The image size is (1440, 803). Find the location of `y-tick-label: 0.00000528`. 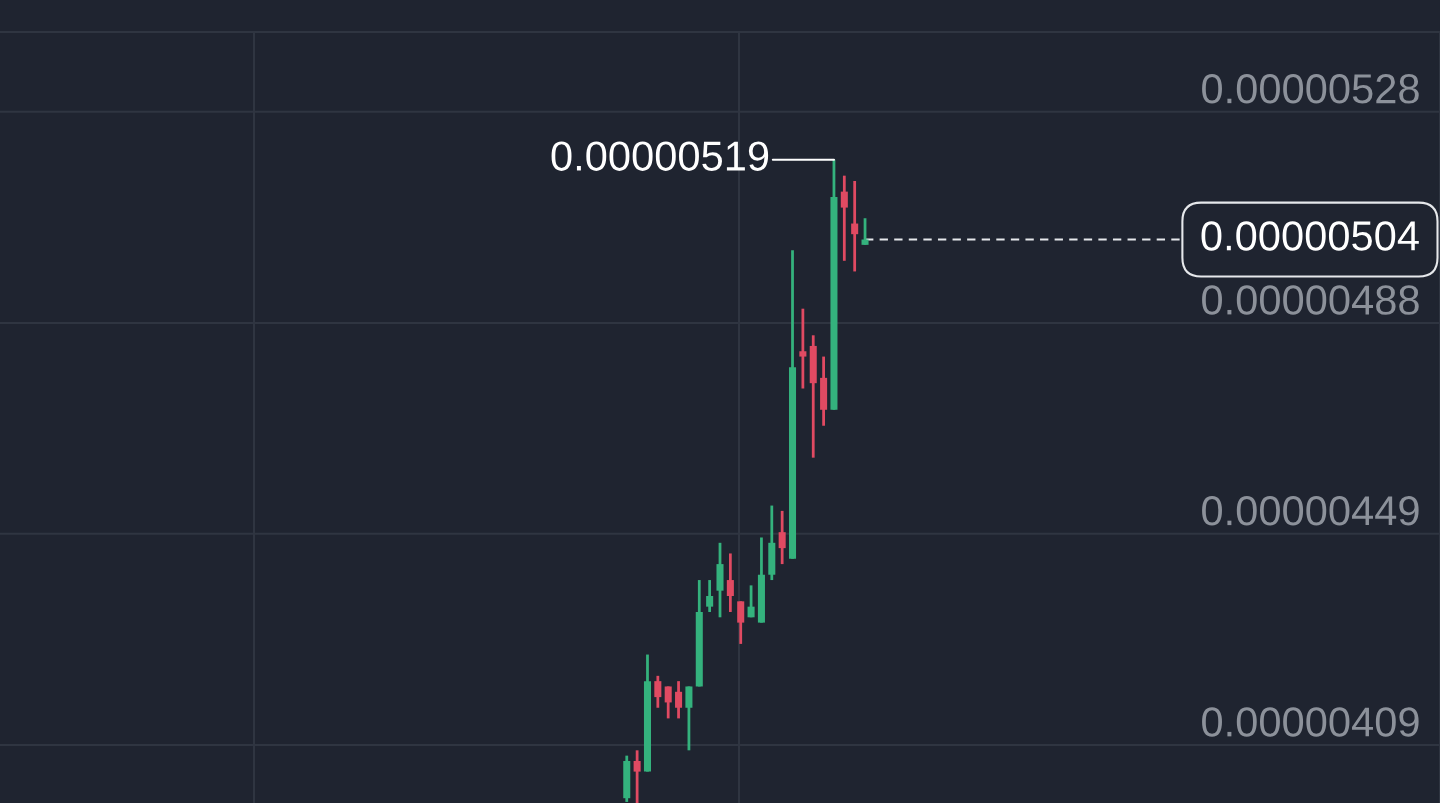

y-tick-label: 0.00000528 is located at coordinates (1310, 89).